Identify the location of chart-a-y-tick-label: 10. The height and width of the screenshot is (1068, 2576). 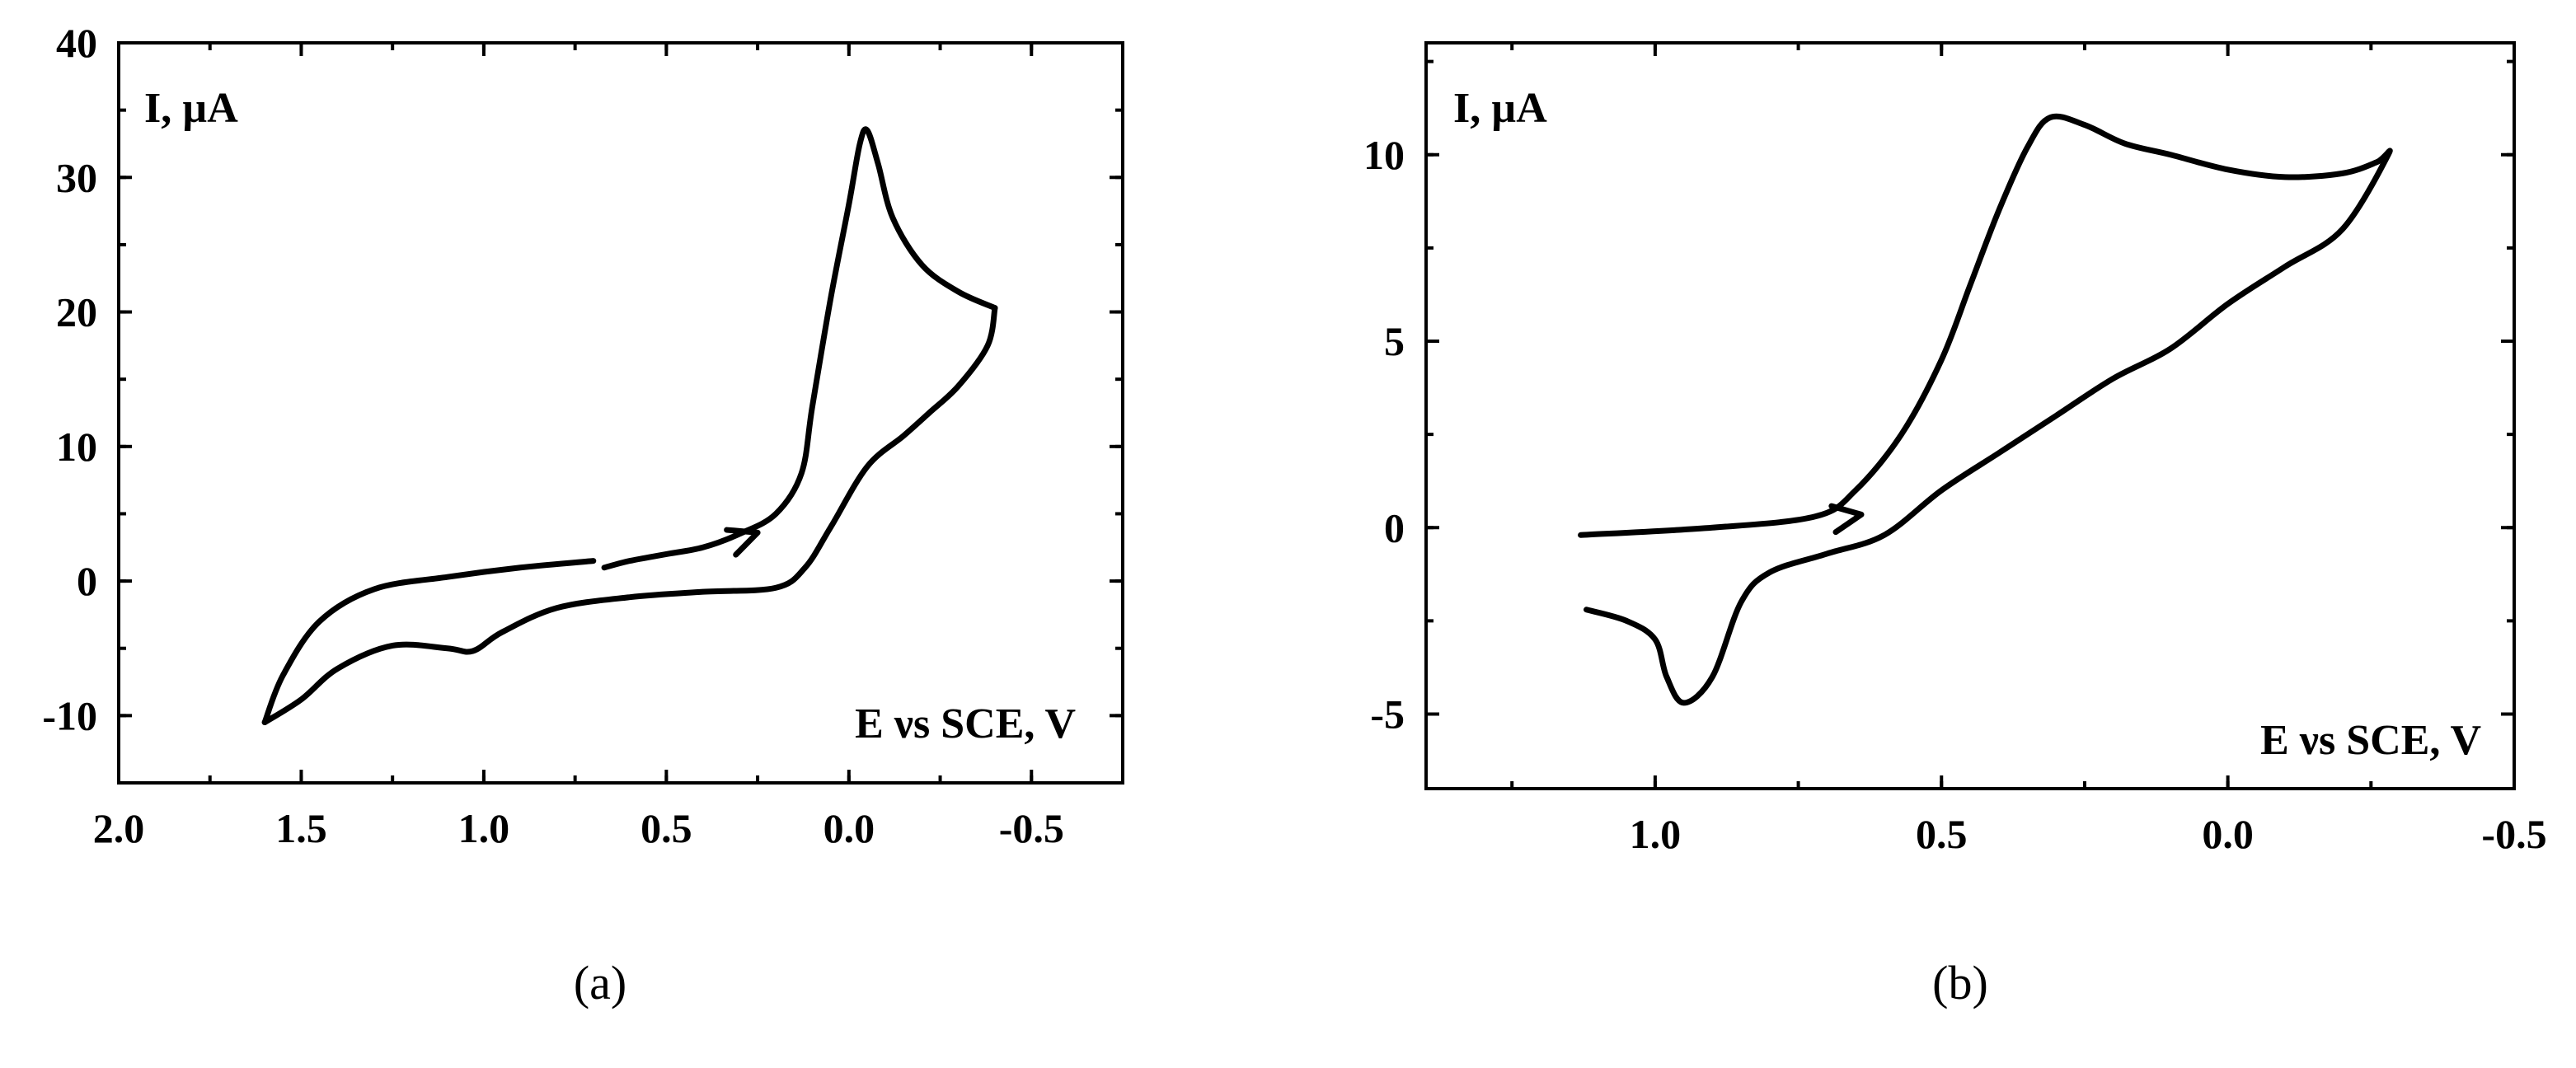
(77, 447).